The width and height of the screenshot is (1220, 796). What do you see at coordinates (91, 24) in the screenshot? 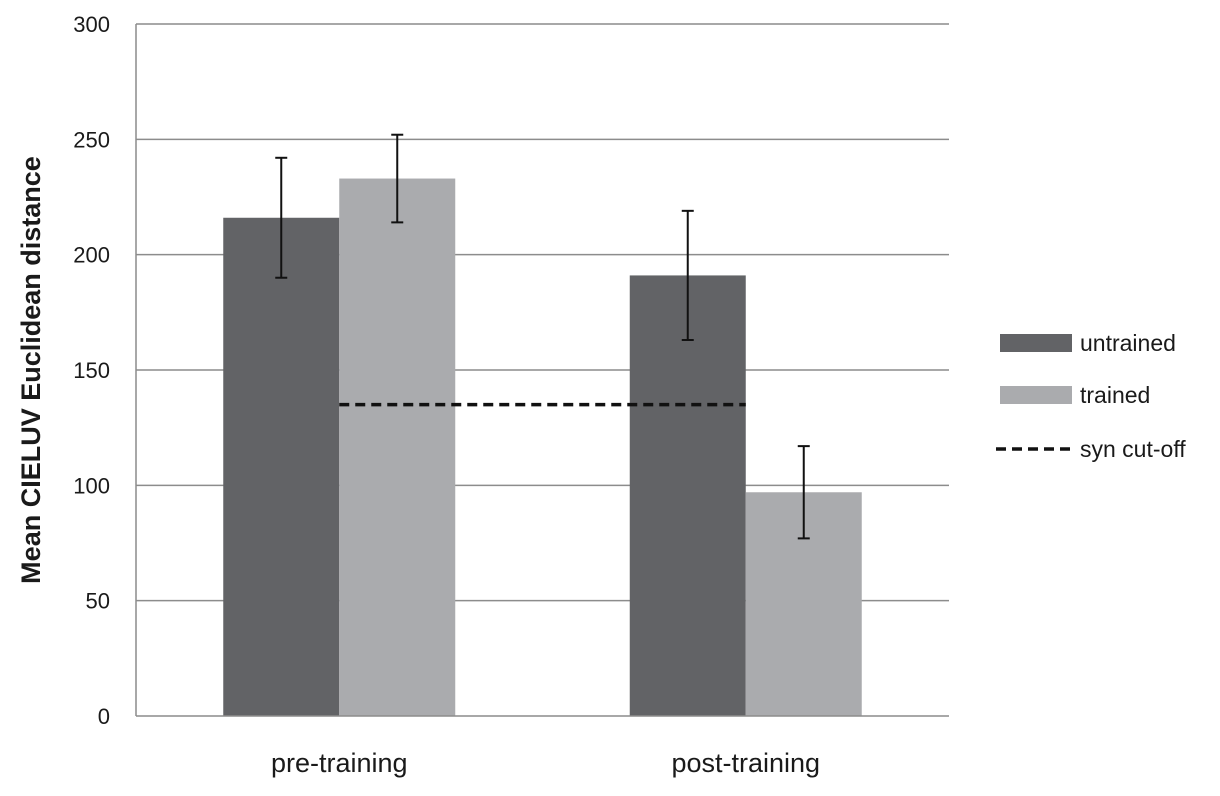
I see `y-tick-label: 300` at bounding box center [91, 24].